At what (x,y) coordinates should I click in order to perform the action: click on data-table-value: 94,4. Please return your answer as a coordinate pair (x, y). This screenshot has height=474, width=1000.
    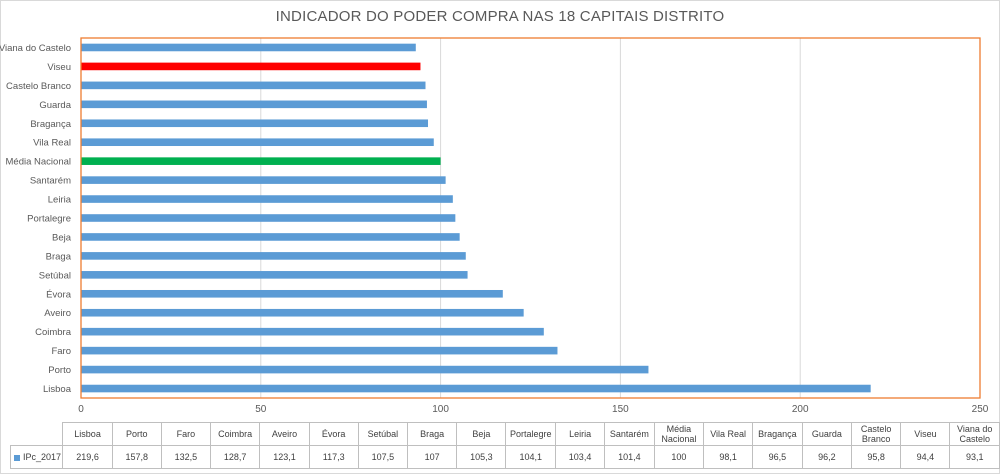
    Looking at the image, I should click on (925, 457).